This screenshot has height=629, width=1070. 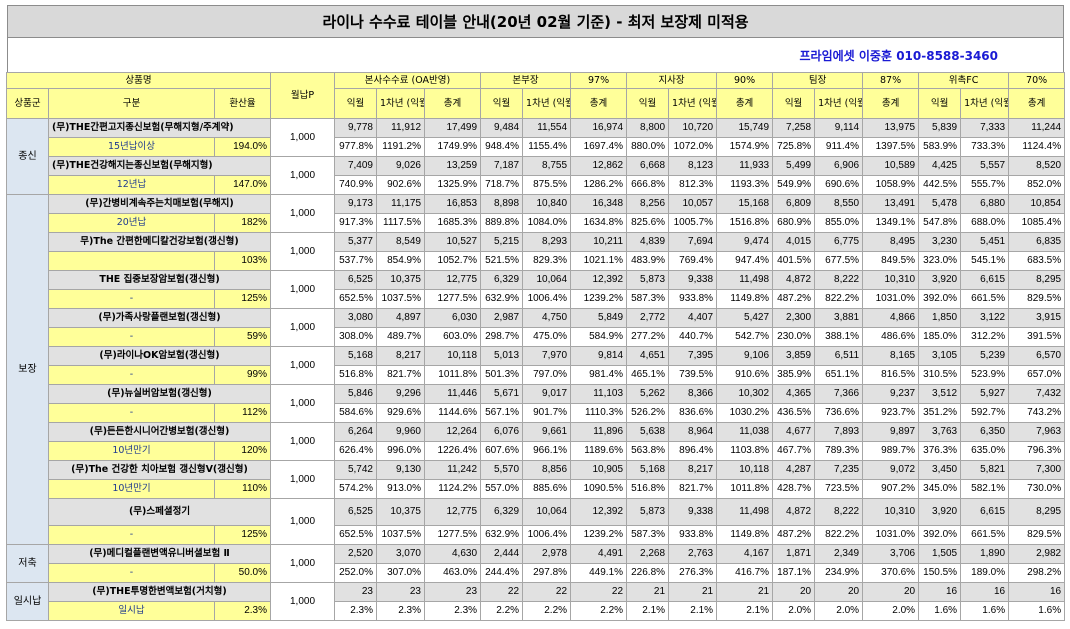 I want to click on amount-cell: 7,970, so click(x=547, y=356).